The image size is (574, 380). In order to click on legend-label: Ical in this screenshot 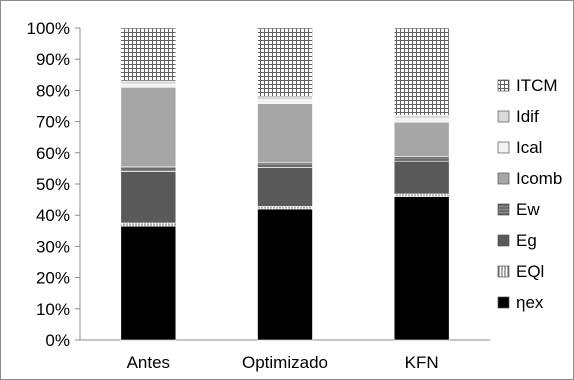, I will do `click(529, 147)`.